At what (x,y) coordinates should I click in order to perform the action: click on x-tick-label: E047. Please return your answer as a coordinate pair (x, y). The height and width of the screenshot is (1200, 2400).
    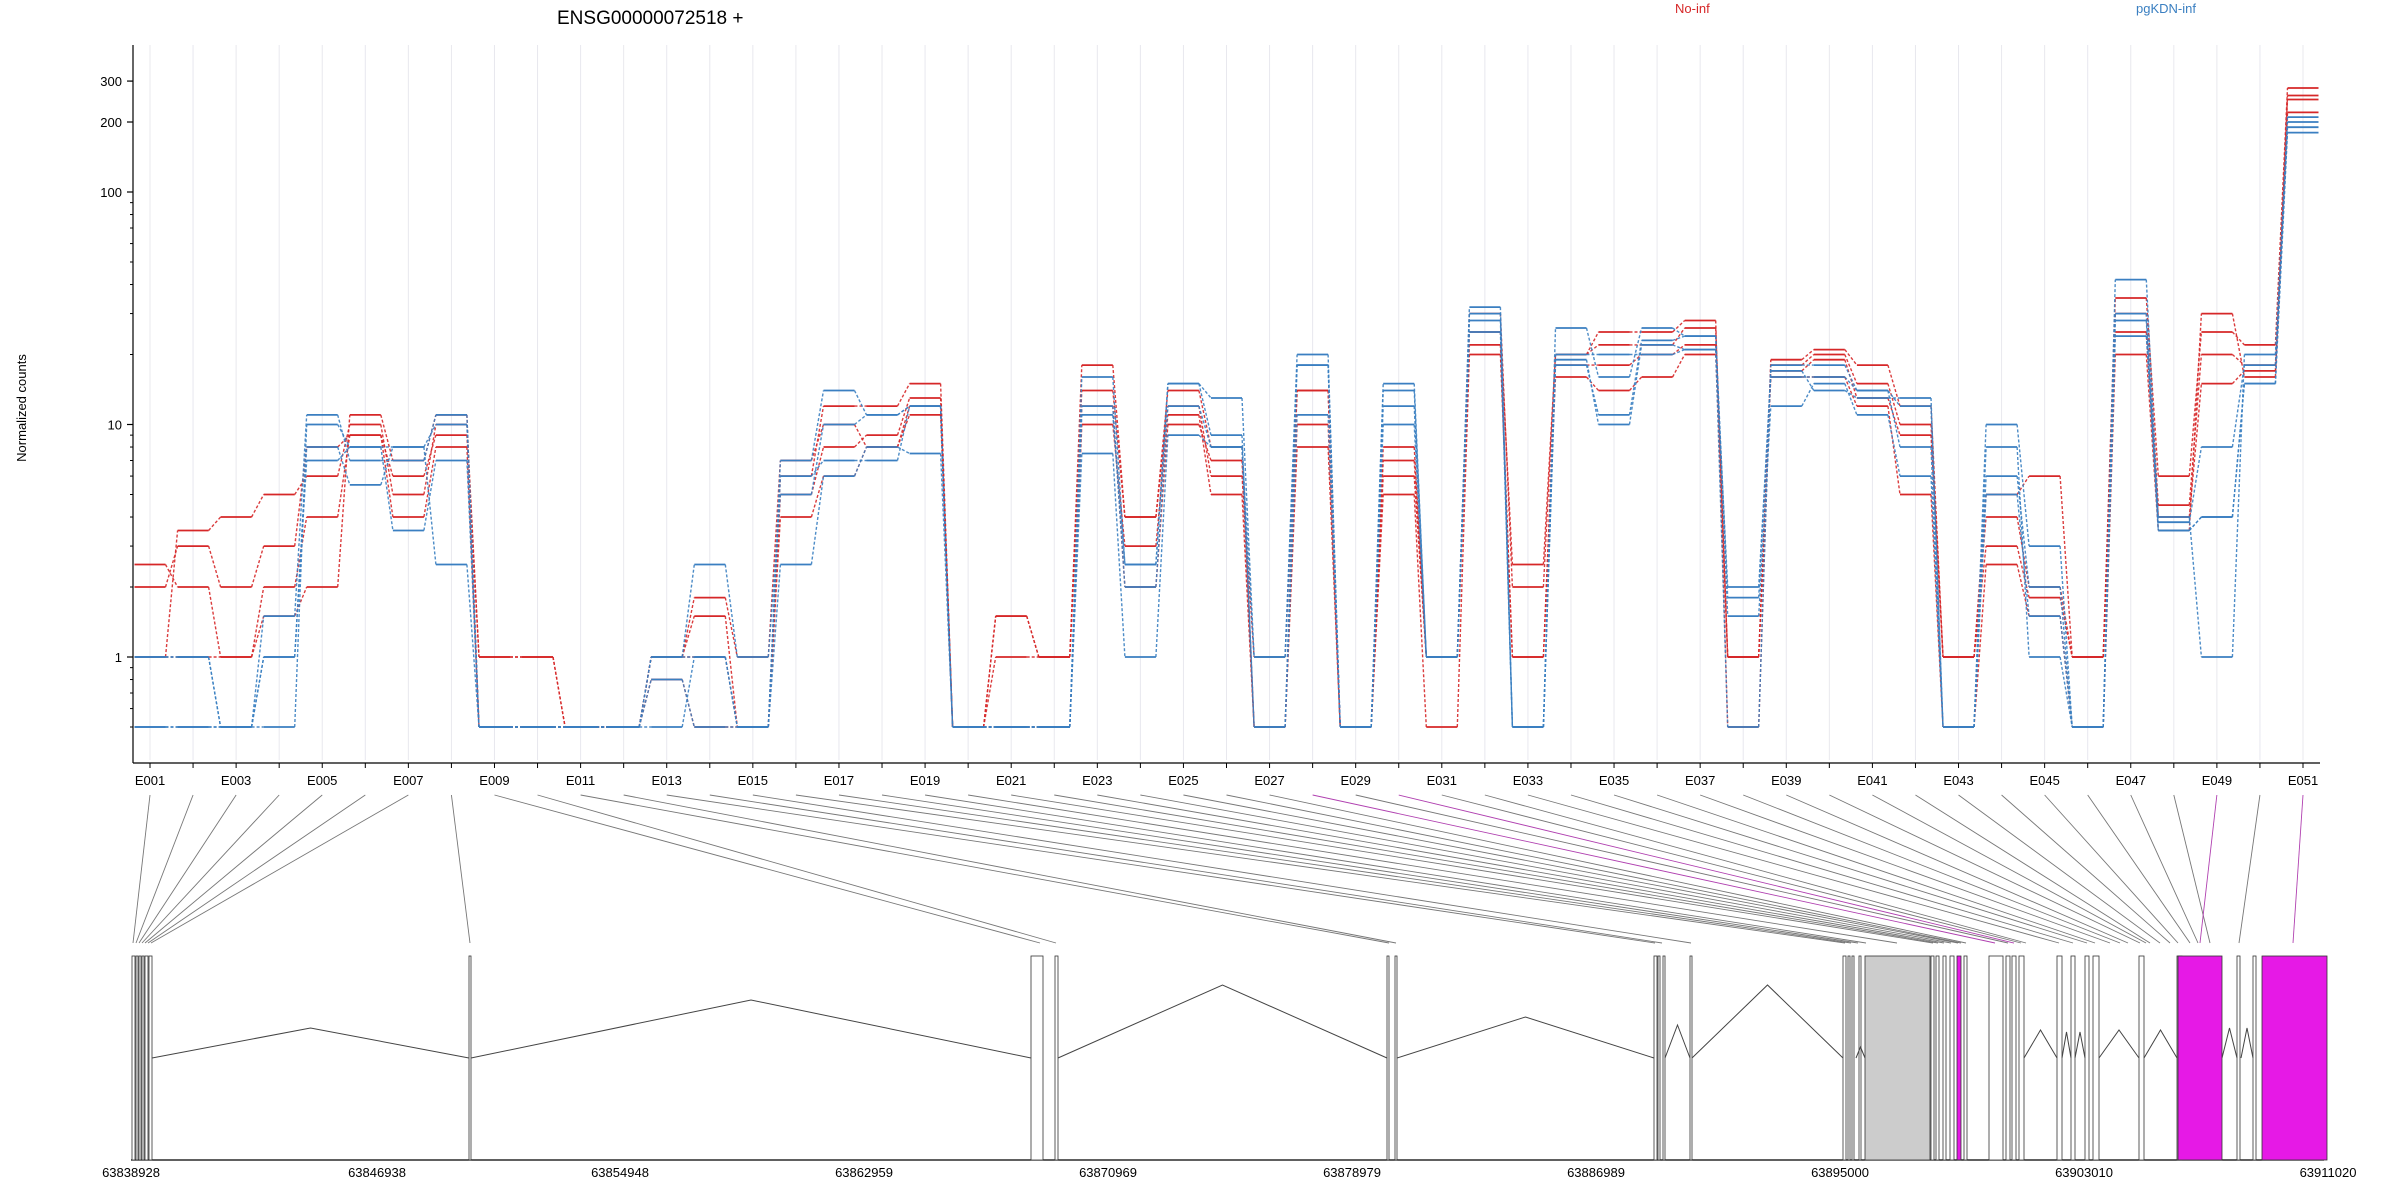
    Looking at the image, I should click on (2131, 780).